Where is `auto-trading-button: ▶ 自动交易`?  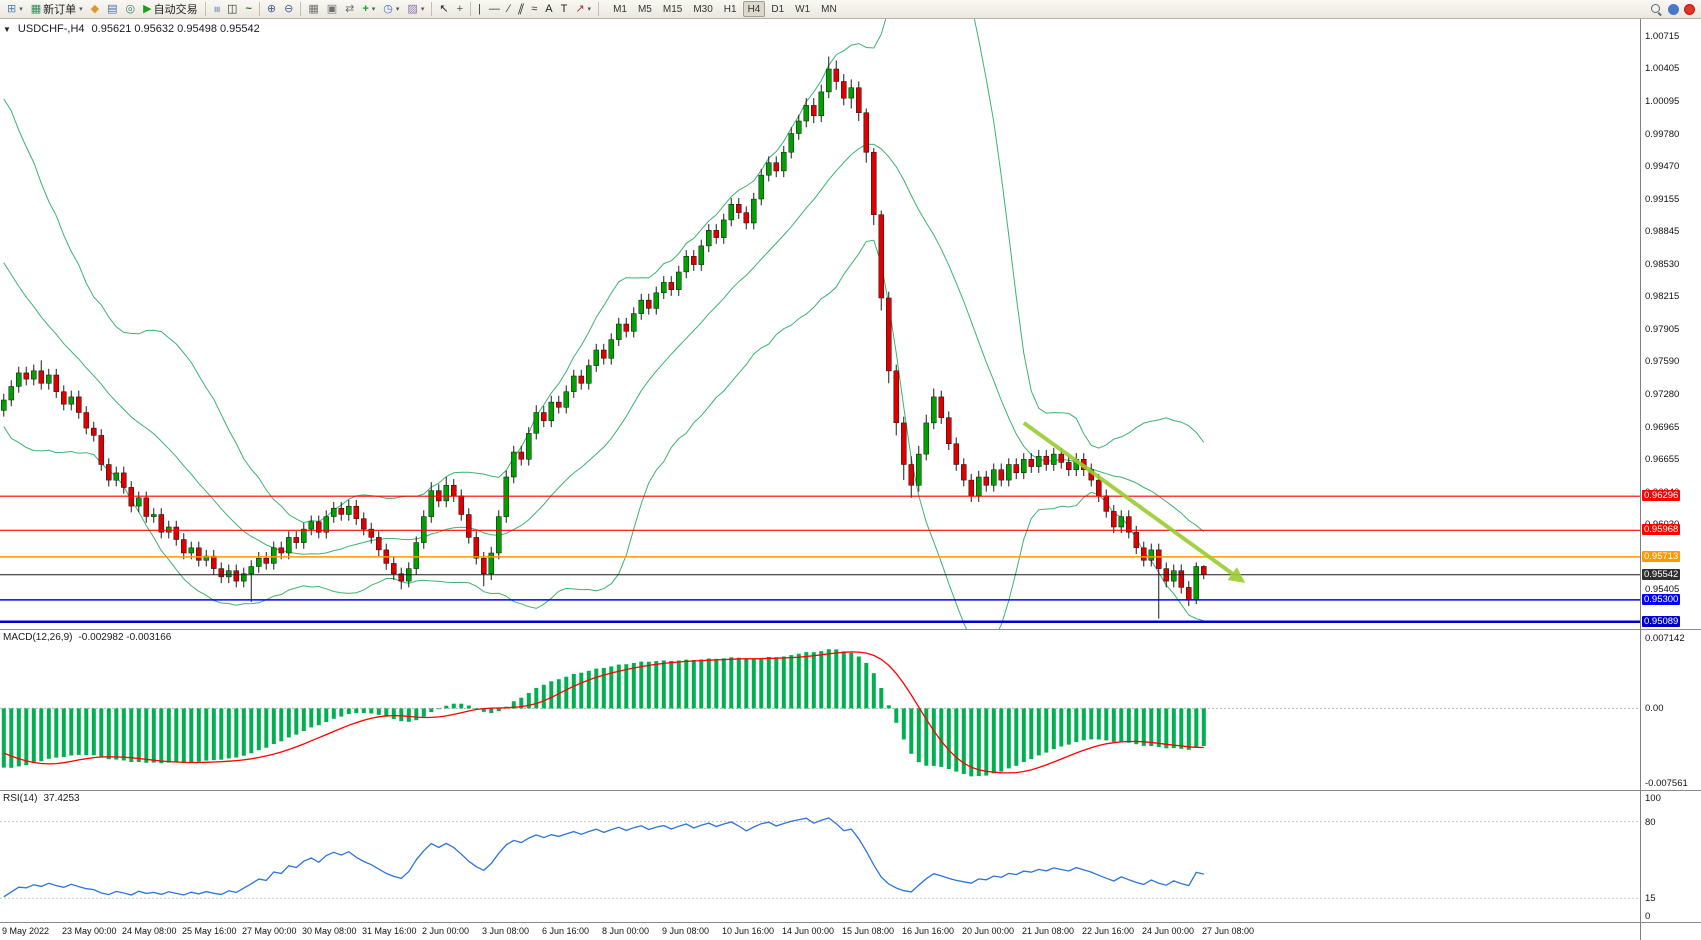 auto-trading-button: ▶ 自动交易 is located at coordinates (170, 9).